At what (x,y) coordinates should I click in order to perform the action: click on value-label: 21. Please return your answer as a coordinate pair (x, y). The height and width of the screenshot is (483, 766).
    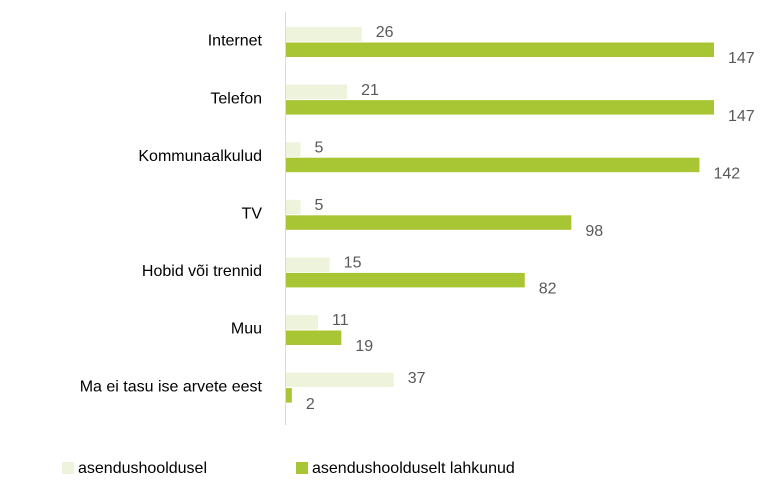
    Looking at the image, I should click on (370, 90).